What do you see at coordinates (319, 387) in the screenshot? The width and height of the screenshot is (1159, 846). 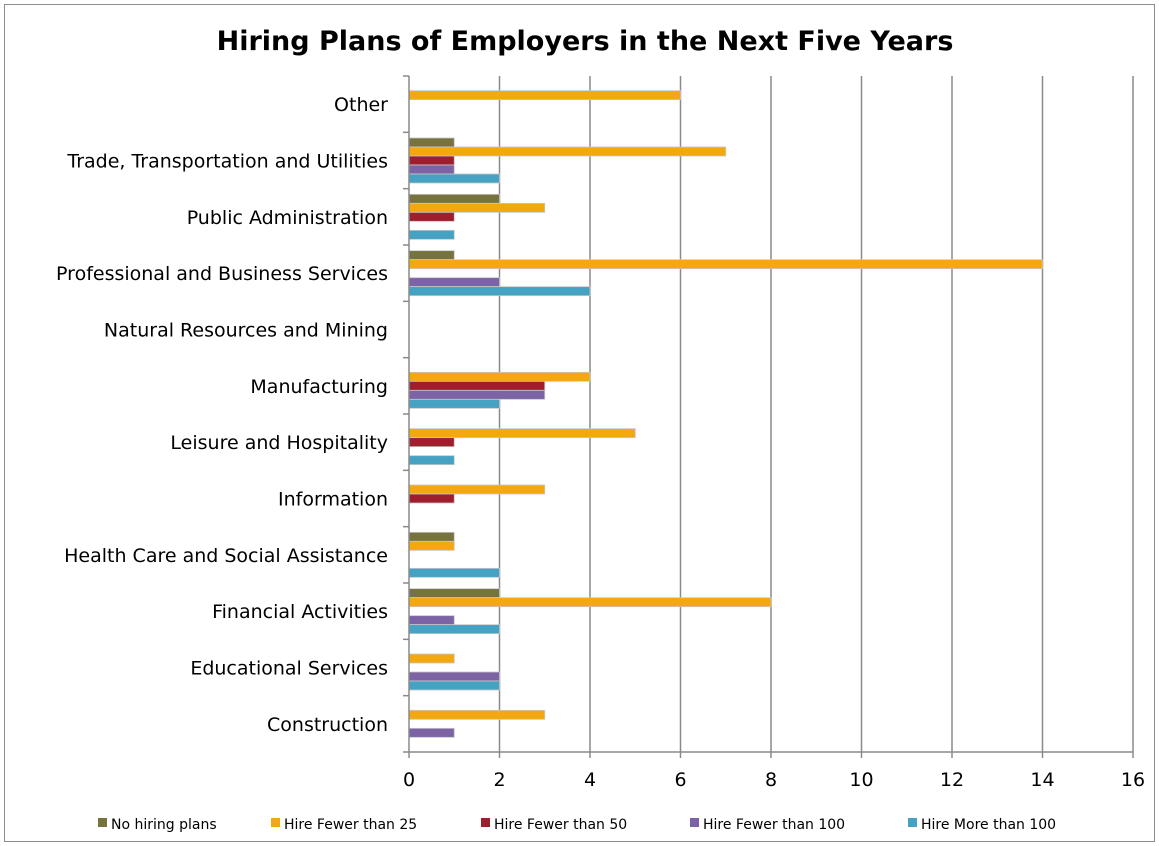 I see `category-label: Manufacturing` at bounding box center [319, 387].